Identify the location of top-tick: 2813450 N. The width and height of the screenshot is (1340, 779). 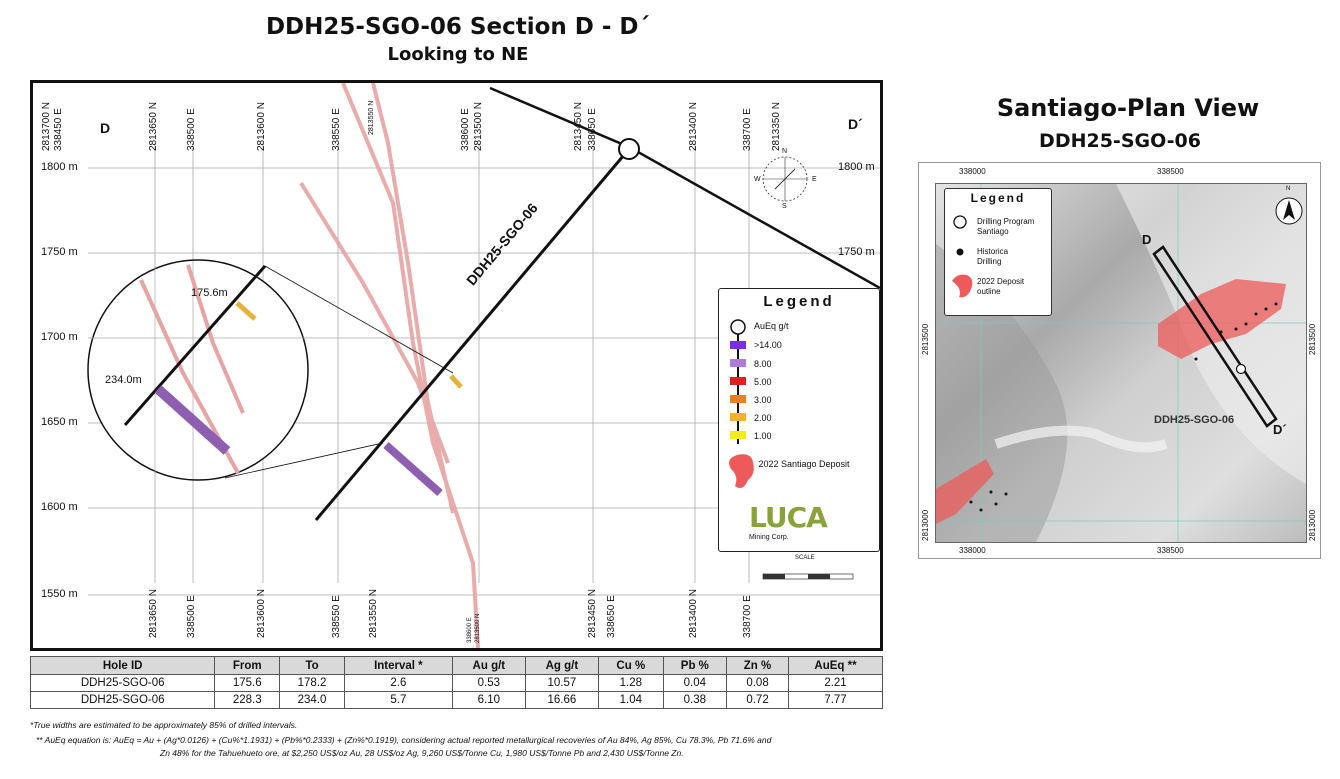
(578, 126).